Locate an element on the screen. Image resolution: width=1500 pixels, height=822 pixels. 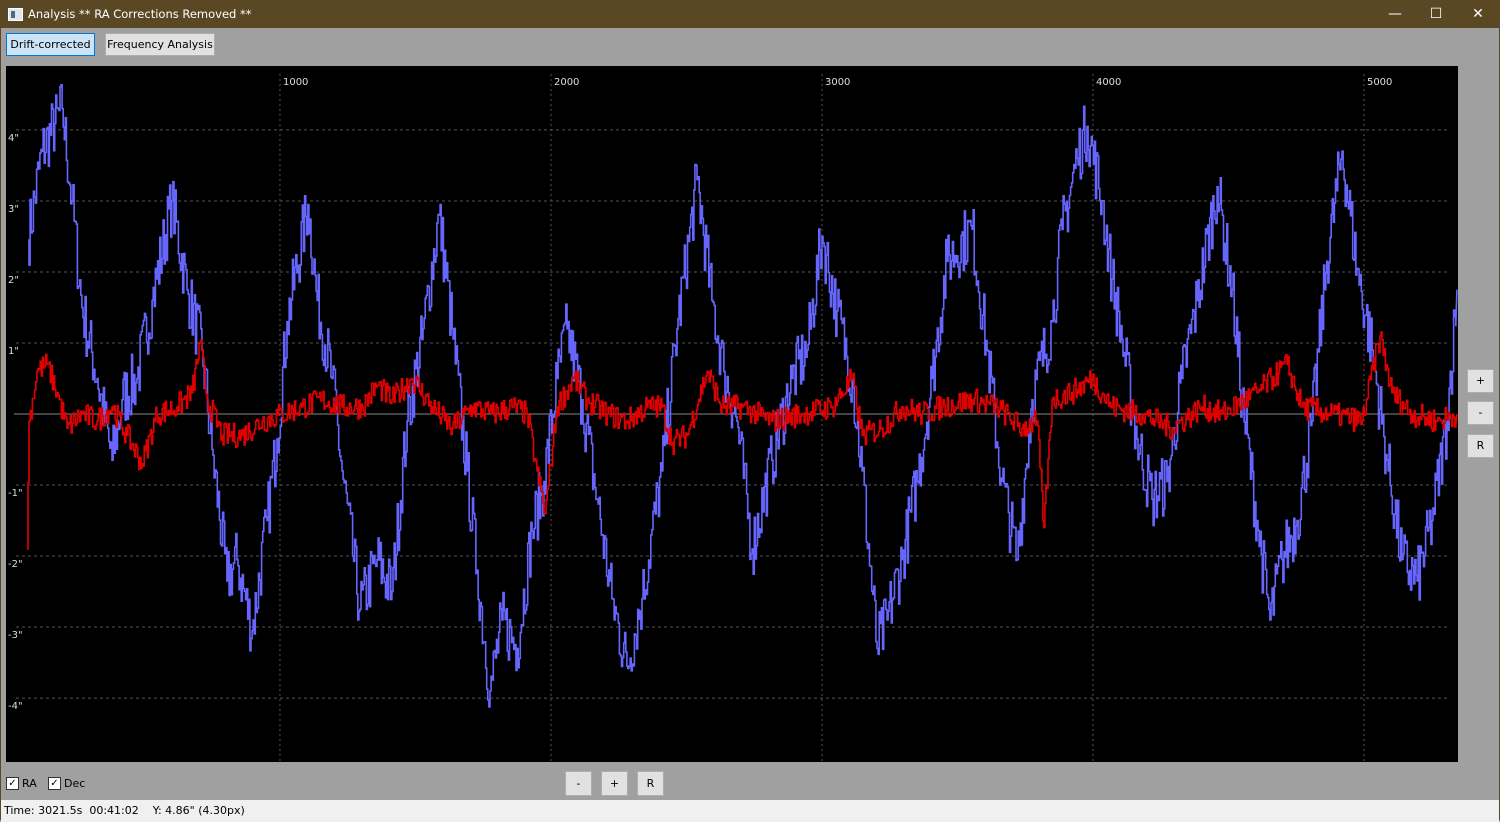
ra-checkbox-label: RA is located at coordinates (29, 783).